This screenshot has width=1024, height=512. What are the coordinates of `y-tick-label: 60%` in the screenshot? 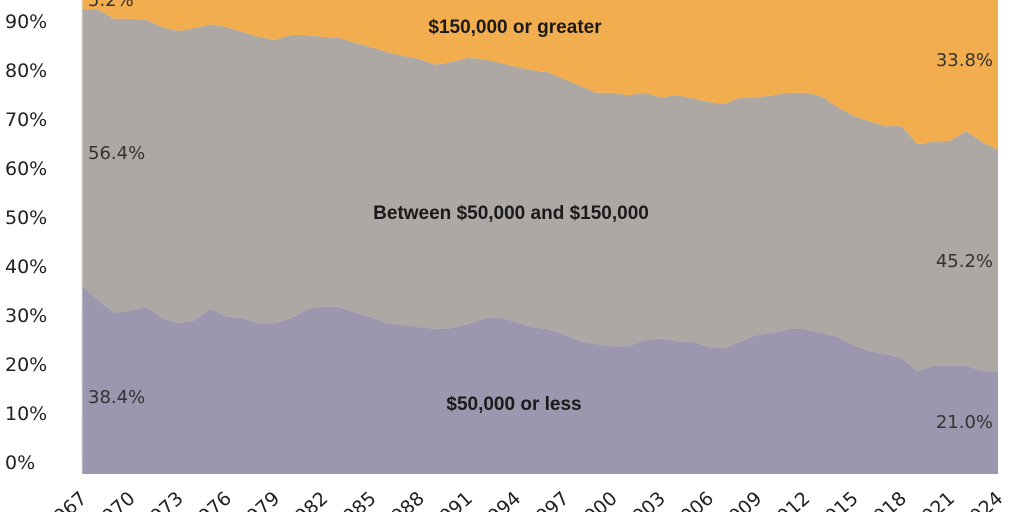 It's located at (26, 169).